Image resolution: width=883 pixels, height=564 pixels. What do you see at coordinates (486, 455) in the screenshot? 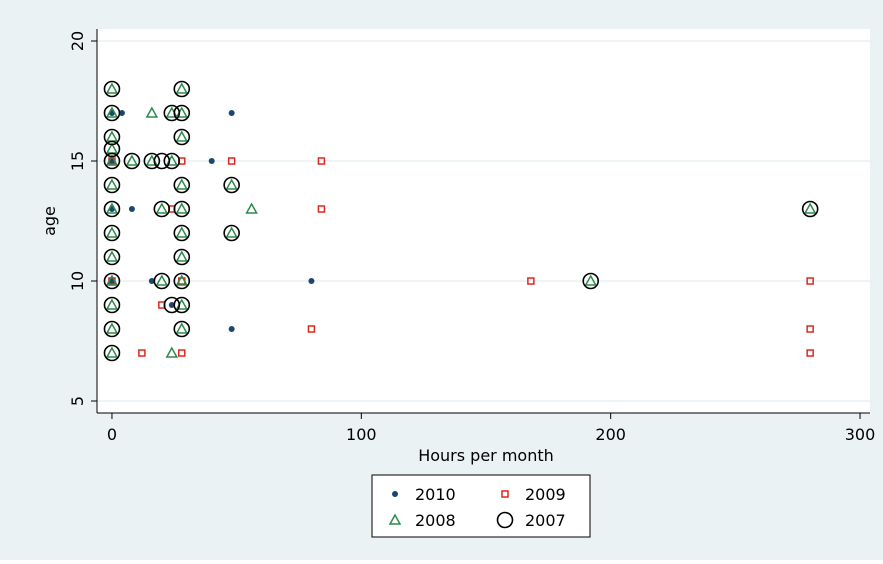
I see `x-axis-title: Hours per month` at bounding box center [486, 455].